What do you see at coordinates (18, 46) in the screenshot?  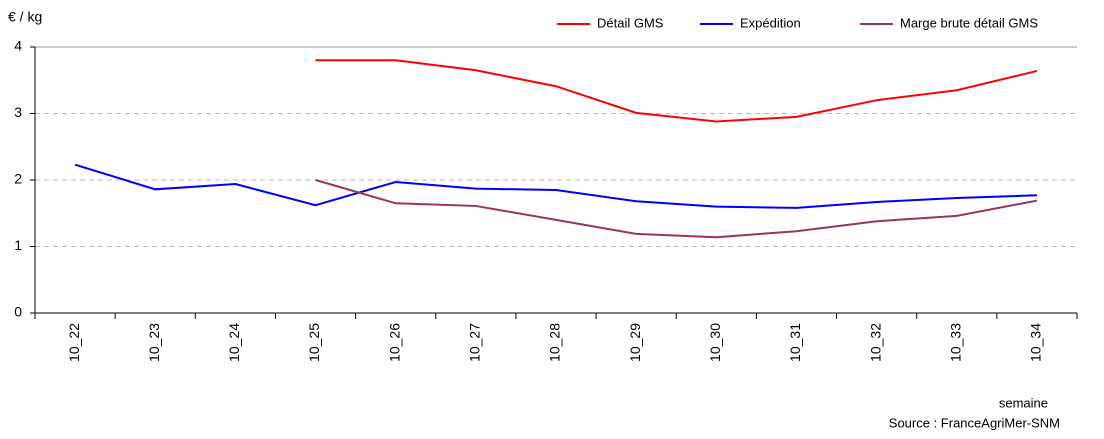 I see `y-tick-label: 4` at bounding box center [18, 46].